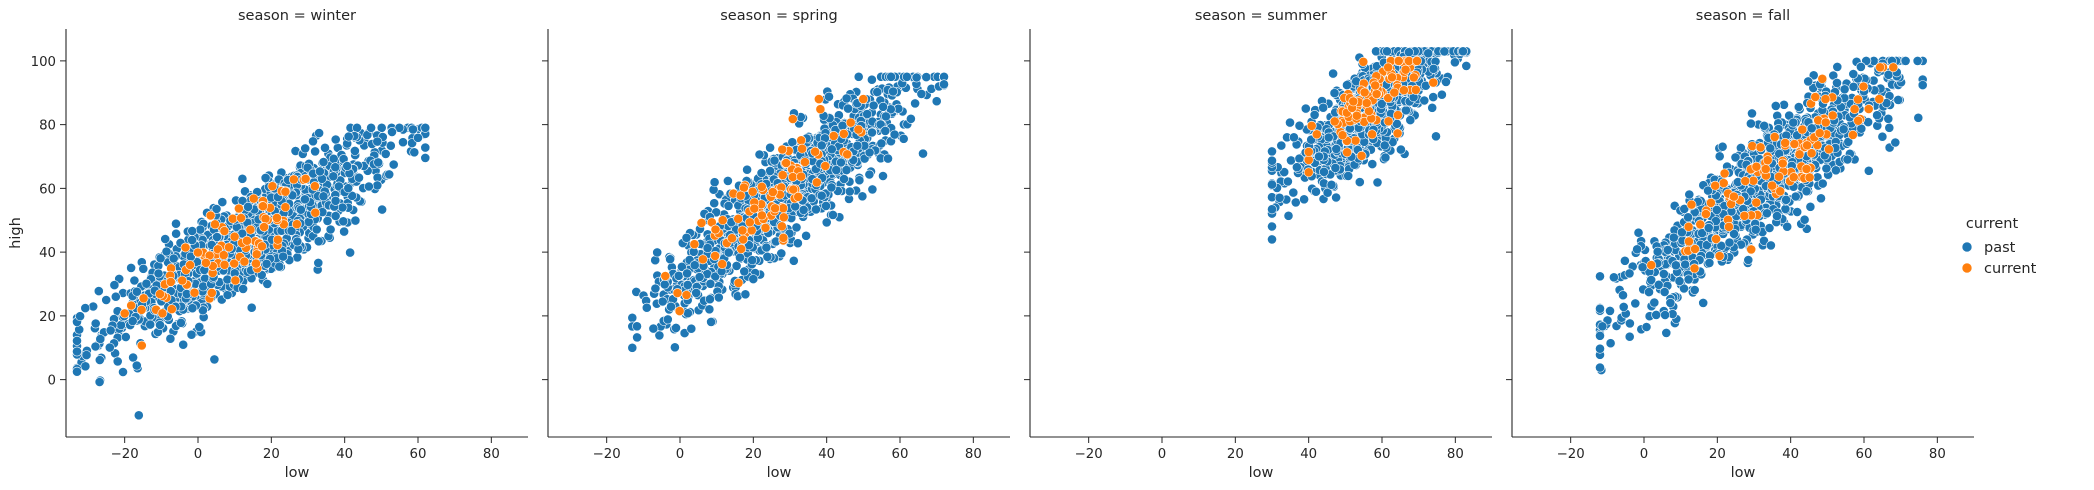 The height and width of the screenshot is (490, 2094). What do you see at coordinates (1790, 454) in the screenshot?
I see `x-tick-label: 40` at bounding box center [1790, 454].